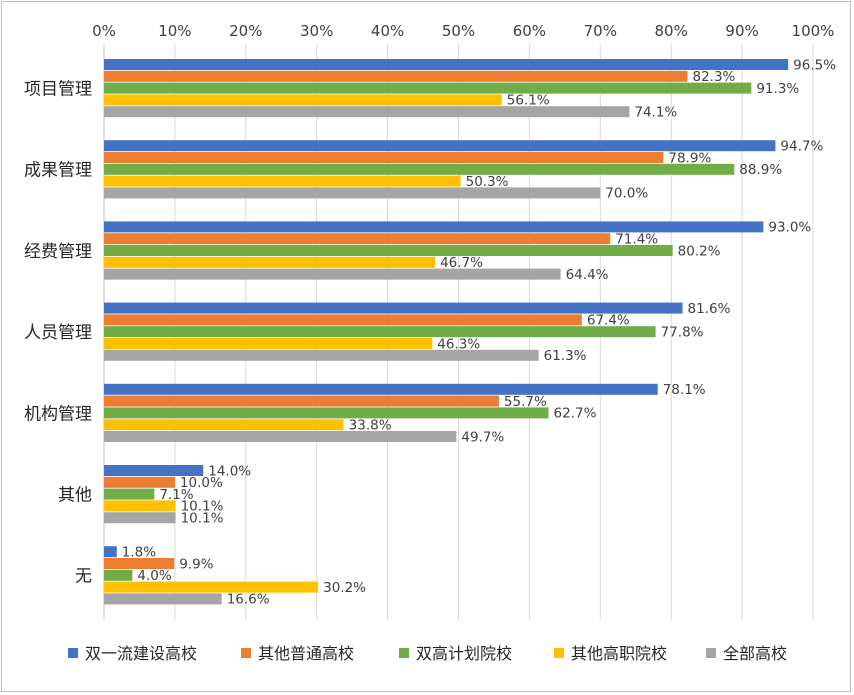  Describe the element at coordinates (777, 89) in the screenshot. I see `data-label: 91.3%` at that location.